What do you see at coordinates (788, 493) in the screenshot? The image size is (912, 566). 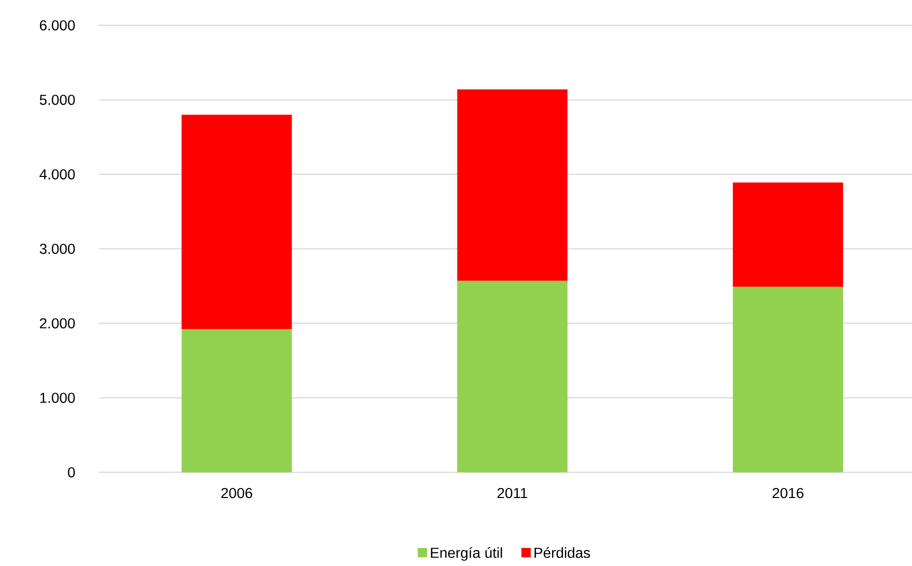 I see `x-tick-label: 2016` at bounding box center [788, 493].